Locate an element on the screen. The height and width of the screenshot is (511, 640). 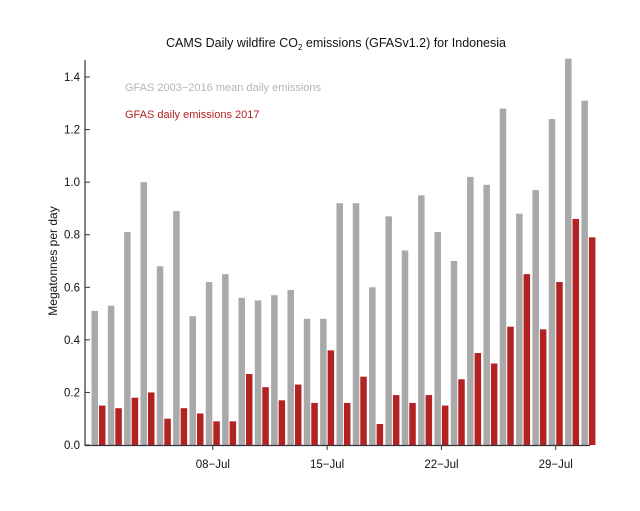
y-tick-label: 1.0 is located at coordinates (72, 183).